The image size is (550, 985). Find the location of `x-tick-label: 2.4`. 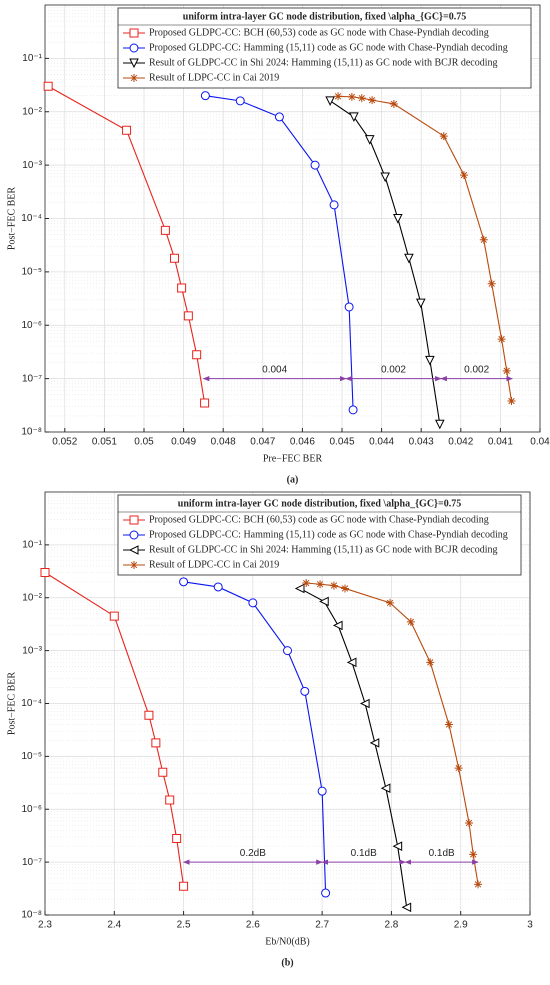

x-tick-label: 2.4 is located at coordinates (114, 925).